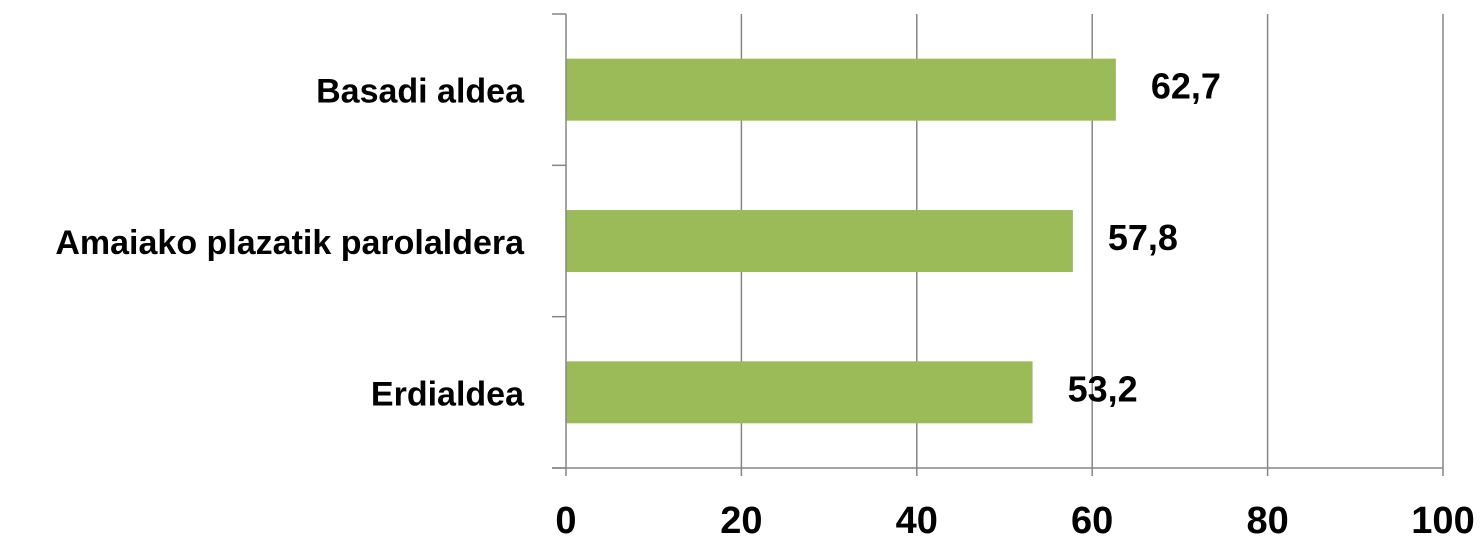 This screenshot has width=1481, height=544. I want to click on category-label-1: Amaiako plazatik parolaldera, so click(290, 243).